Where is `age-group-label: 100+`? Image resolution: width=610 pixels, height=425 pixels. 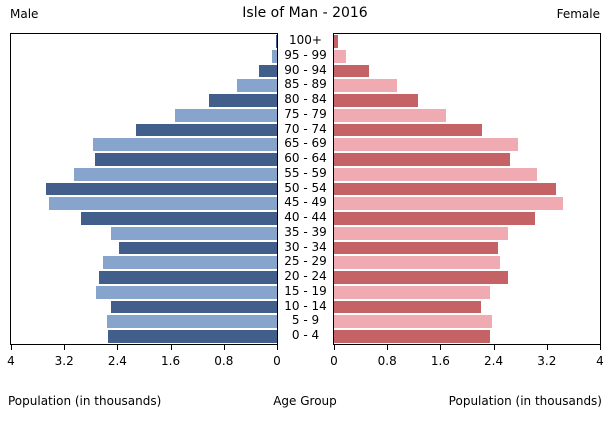 age-group-label: 100+ is located at coordinates (305, 40).